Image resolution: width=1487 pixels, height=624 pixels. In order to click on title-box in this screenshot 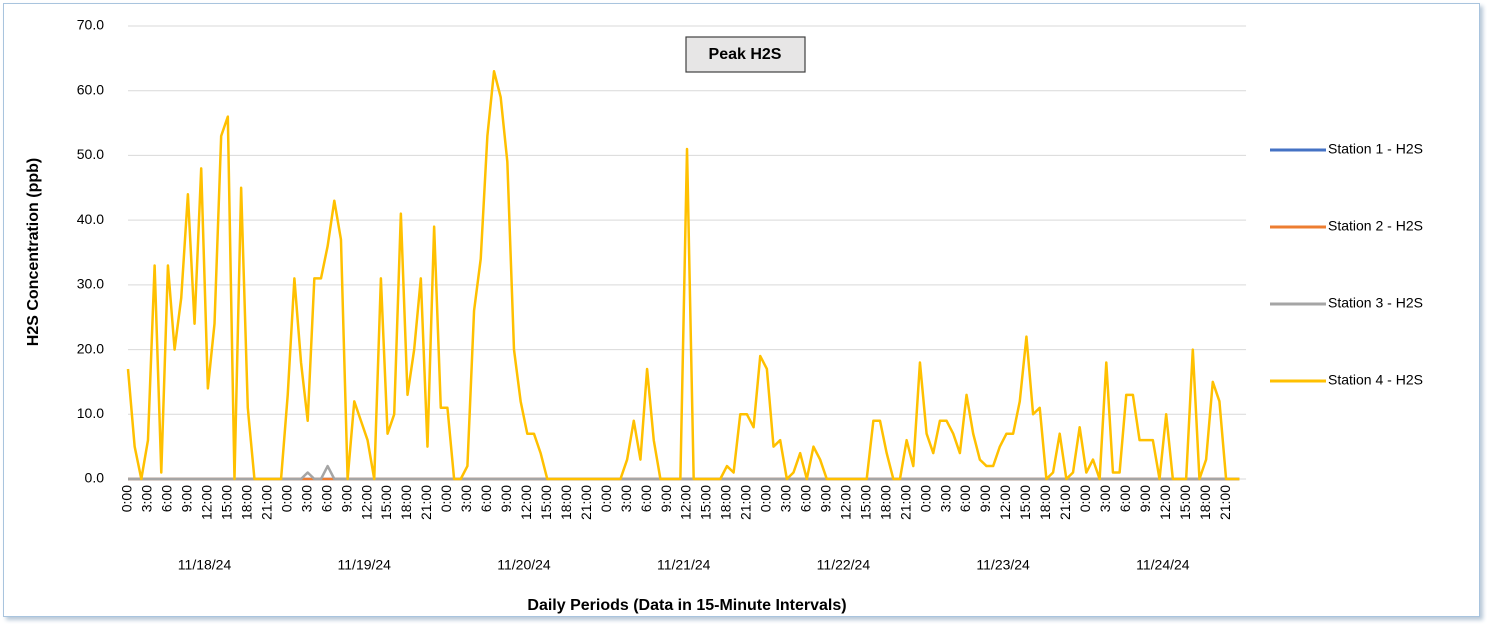, I will do `click(745, 54)`.